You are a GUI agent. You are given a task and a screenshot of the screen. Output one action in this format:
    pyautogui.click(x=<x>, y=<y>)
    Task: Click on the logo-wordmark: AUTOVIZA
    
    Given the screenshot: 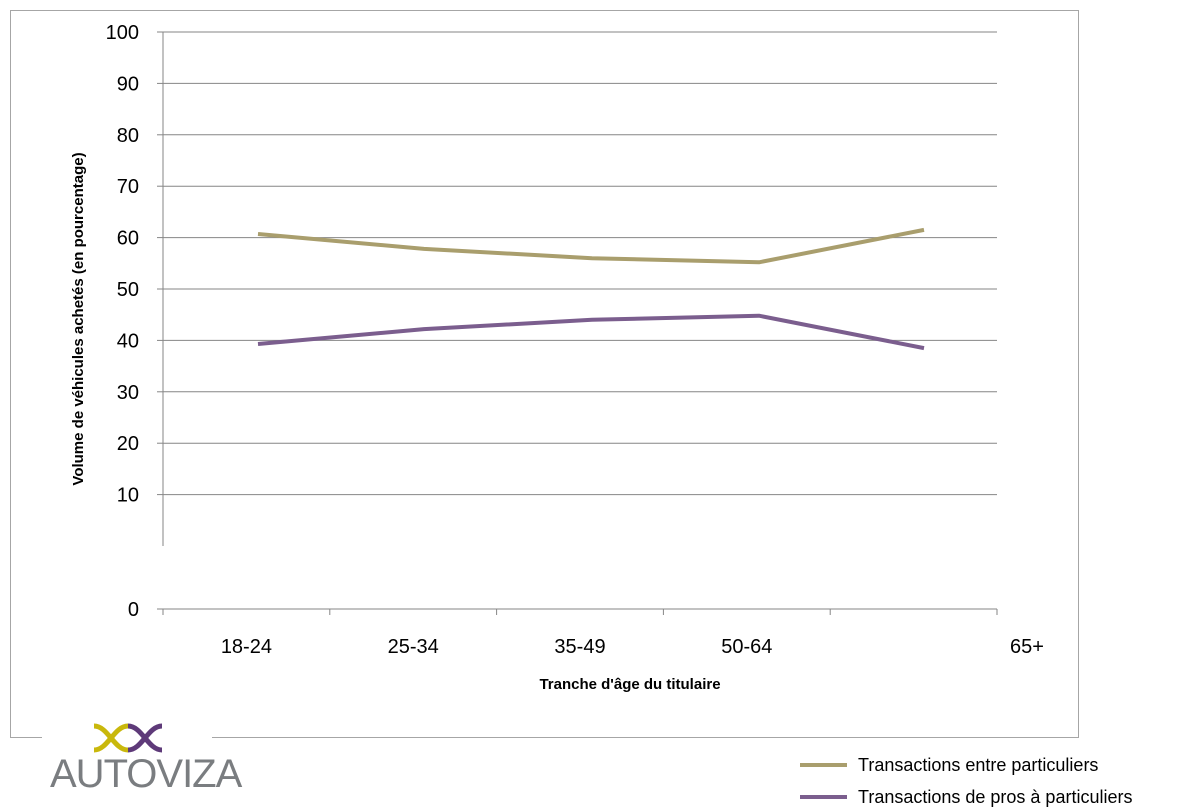 What is the action you would take?
    pyautogui.click(x=145, y=774)
    